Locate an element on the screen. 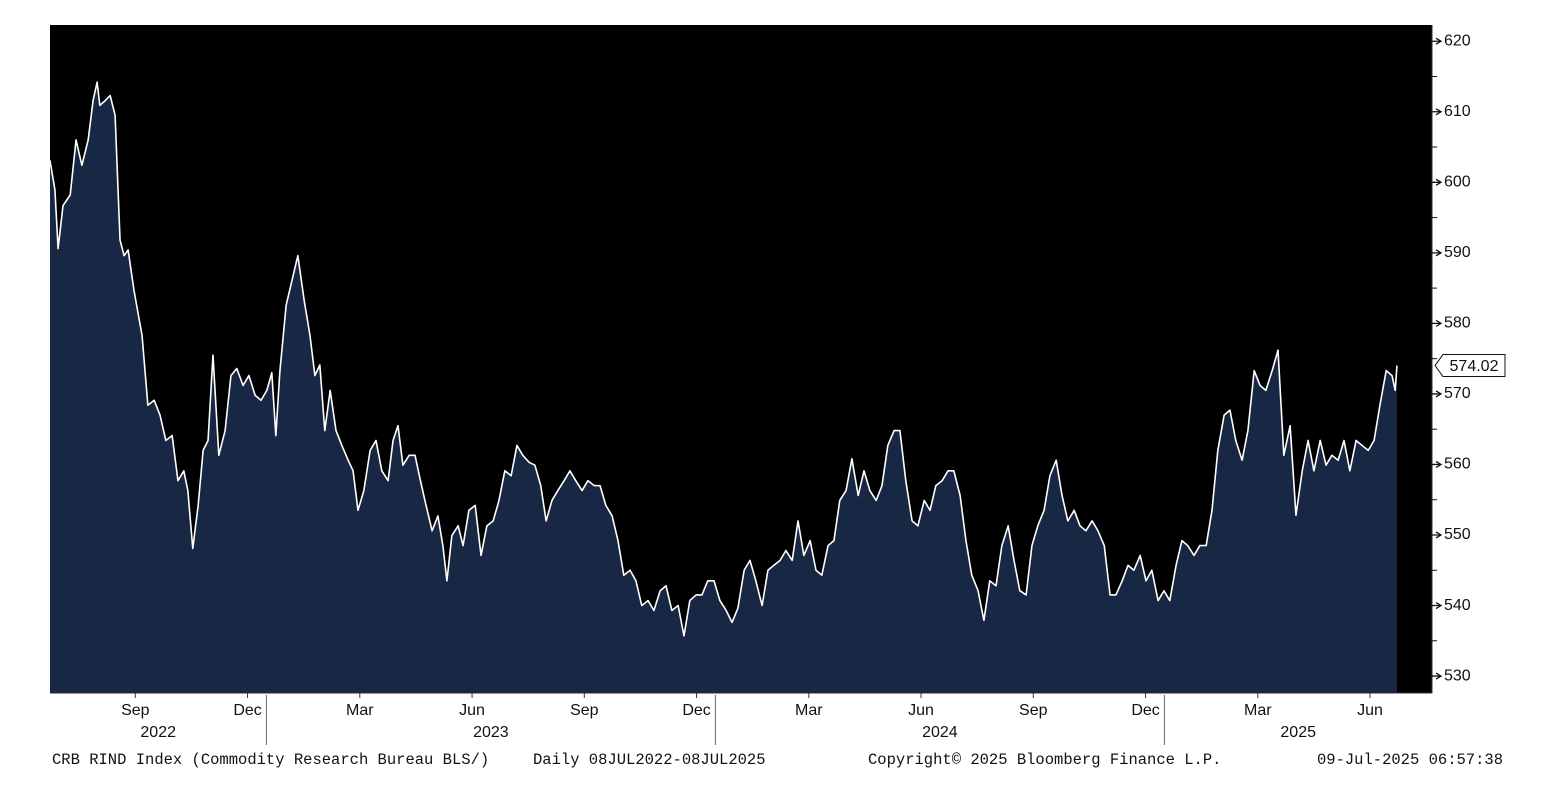  x-year-label: 2022 is located at coordinates (158, 732).